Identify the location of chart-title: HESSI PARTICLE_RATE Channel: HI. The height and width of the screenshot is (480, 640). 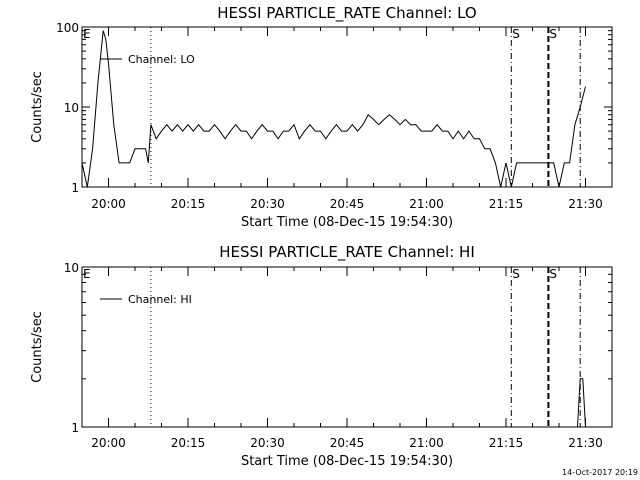
(347, 252).